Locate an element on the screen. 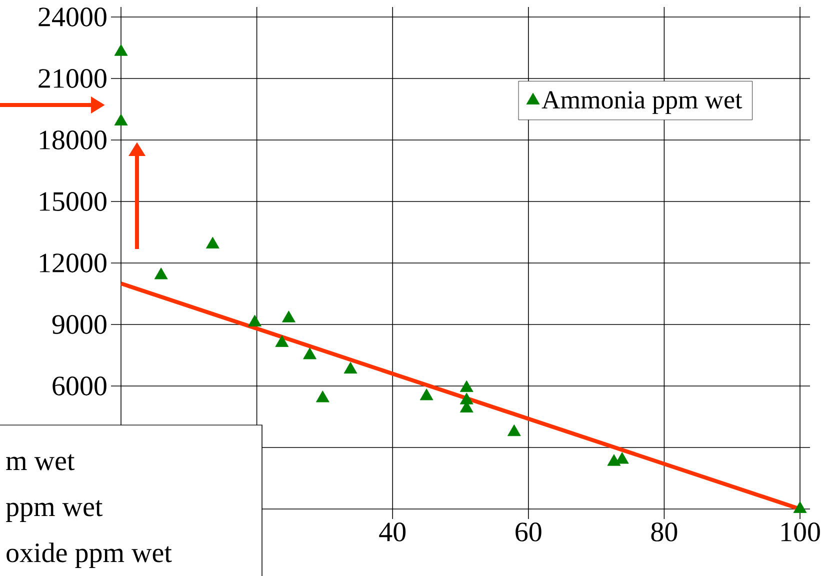 The height and width of the screenshot is (576, 840). y-tick-label: 6000 is located at coordinates (79, 386).